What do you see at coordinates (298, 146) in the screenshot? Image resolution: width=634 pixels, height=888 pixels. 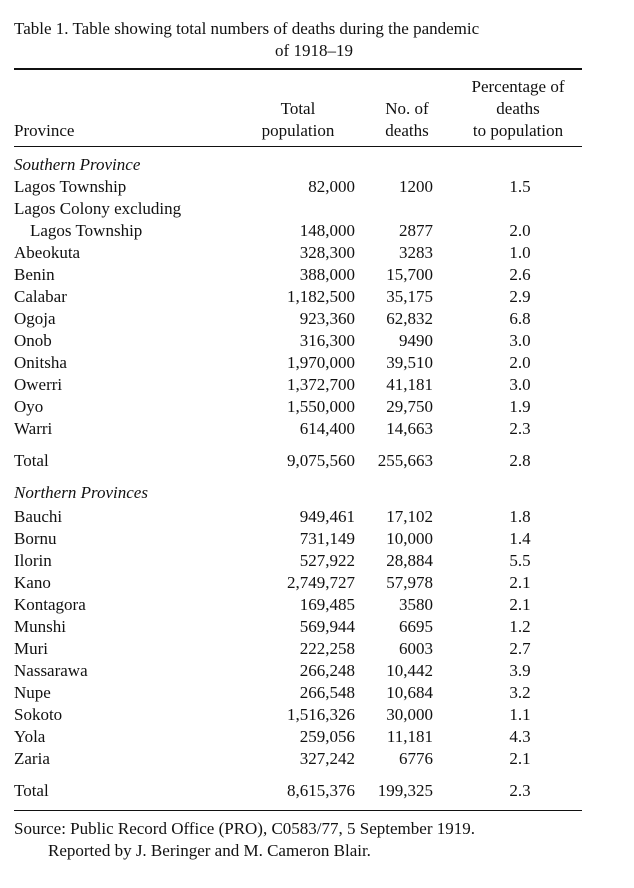 I see `header-rule` at bounding box center [298, 146].